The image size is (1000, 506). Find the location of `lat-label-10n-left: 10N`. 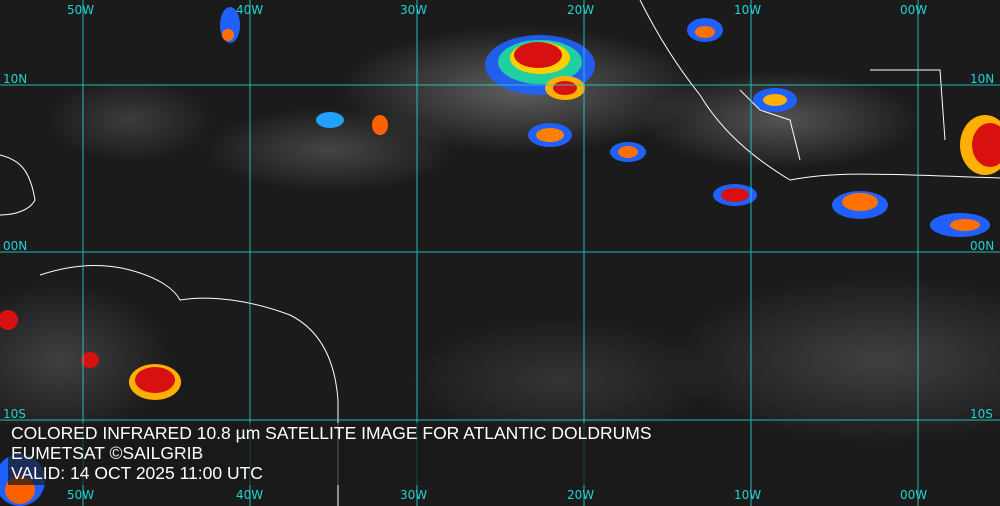

lat-label-10n-left: 10N is located at coordinates (15, 79).